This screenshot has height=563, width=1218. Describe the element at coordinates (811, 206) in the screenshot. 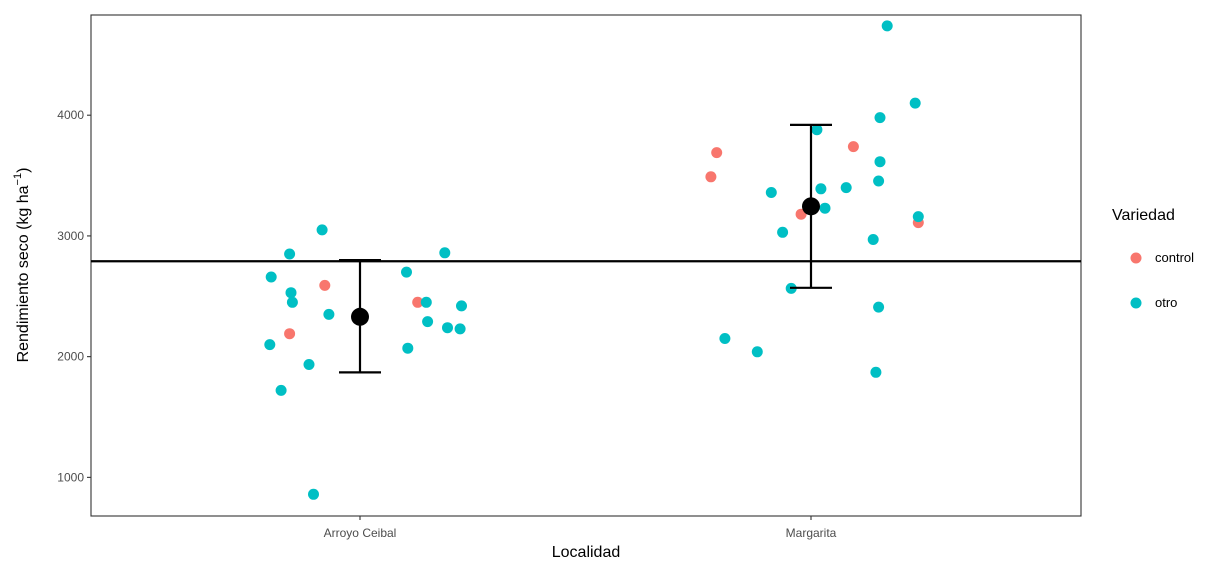

I see `mean-point-margarita` at that location.